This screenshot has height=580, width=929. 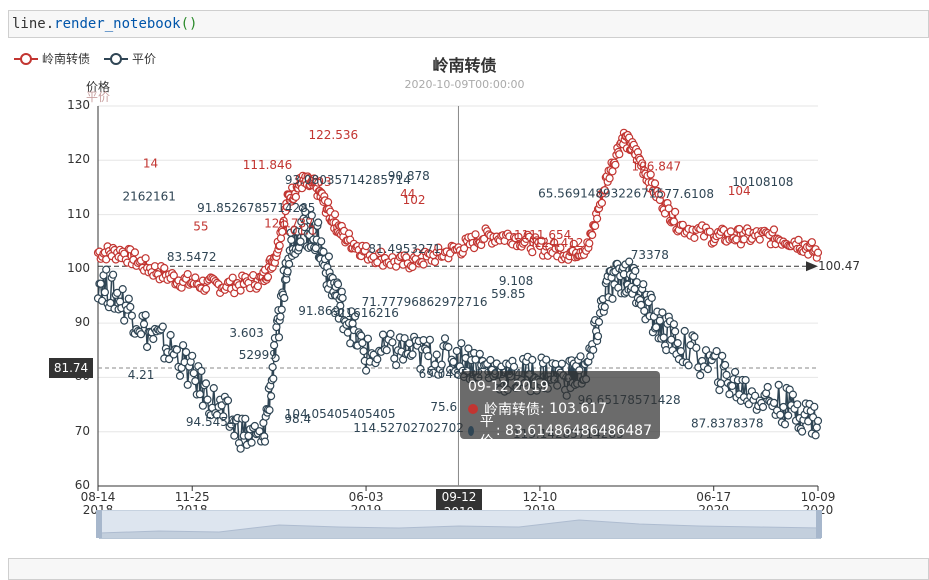 What do you see at coordinates (192, 257) in the screenshot?
I see `point-value-label: 83.5472` at bounding box center [192, 257].